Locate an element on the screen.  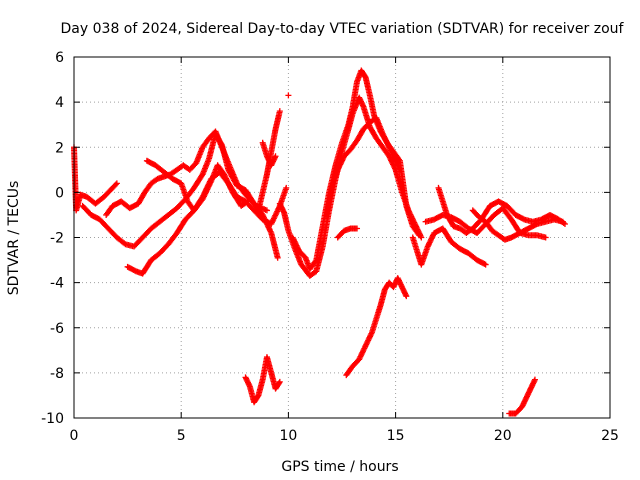
series-arc13 is located at coordinates (376, 327).